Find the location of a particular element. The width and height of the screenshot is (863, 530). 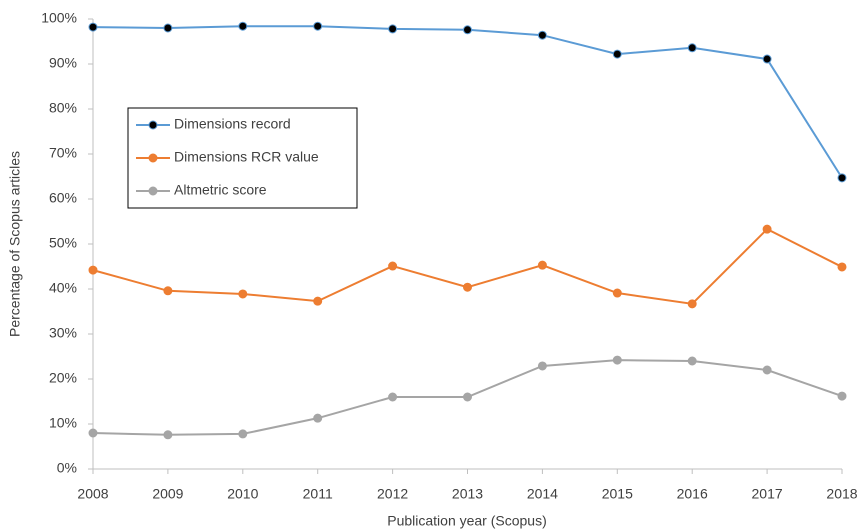

y-tick-label: 30% is located at coordinates (63, 333).